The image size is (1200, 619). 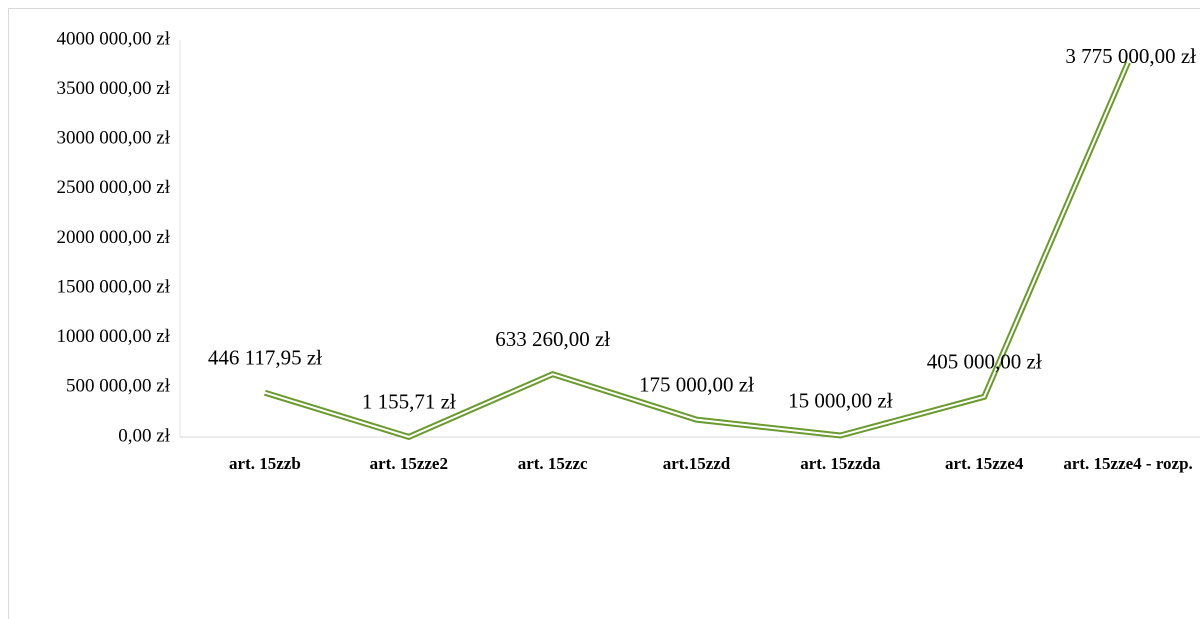 I want to click on data-label: 1 155,71 zł, so click(x=409, y=402).